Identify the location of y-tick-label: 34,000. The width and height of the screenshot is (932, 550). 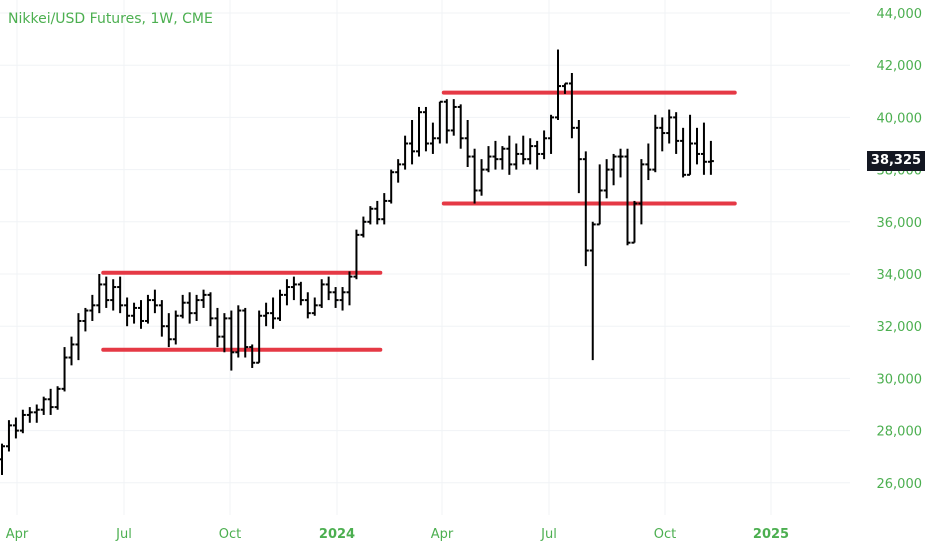
(900, 275).